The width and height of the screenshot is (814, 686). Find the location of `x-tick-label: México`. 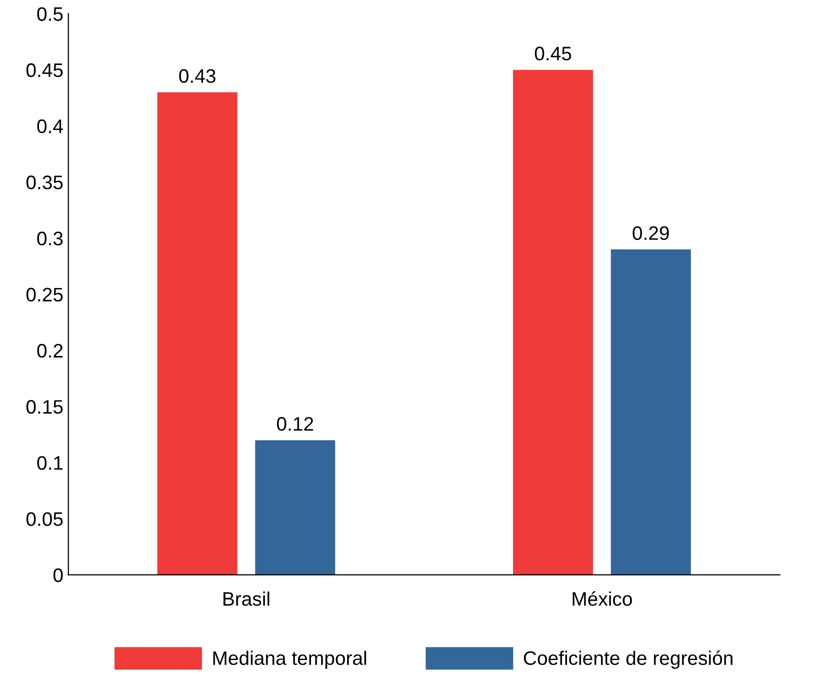

x-tick-label: México is located at coordinates (602, 598).